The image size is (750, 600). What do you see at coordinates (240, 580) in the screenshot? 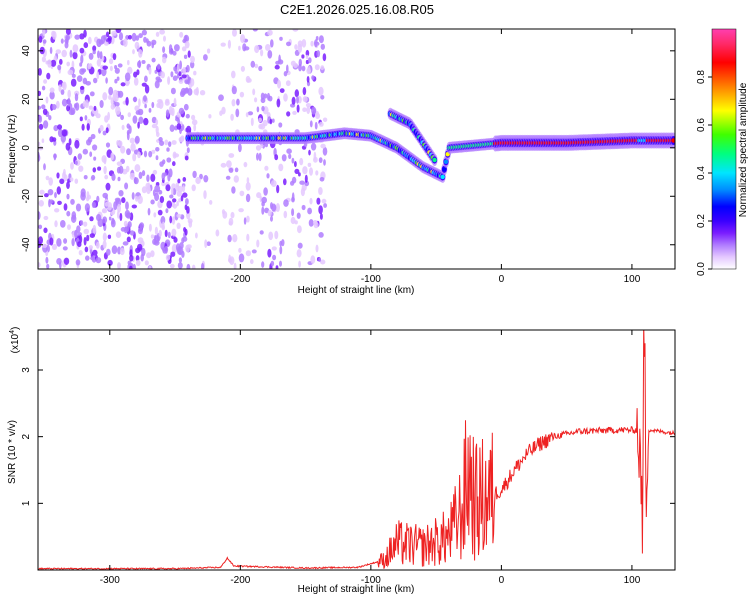
I see `x-tick-label: -200` at bounding box center [240, 580].